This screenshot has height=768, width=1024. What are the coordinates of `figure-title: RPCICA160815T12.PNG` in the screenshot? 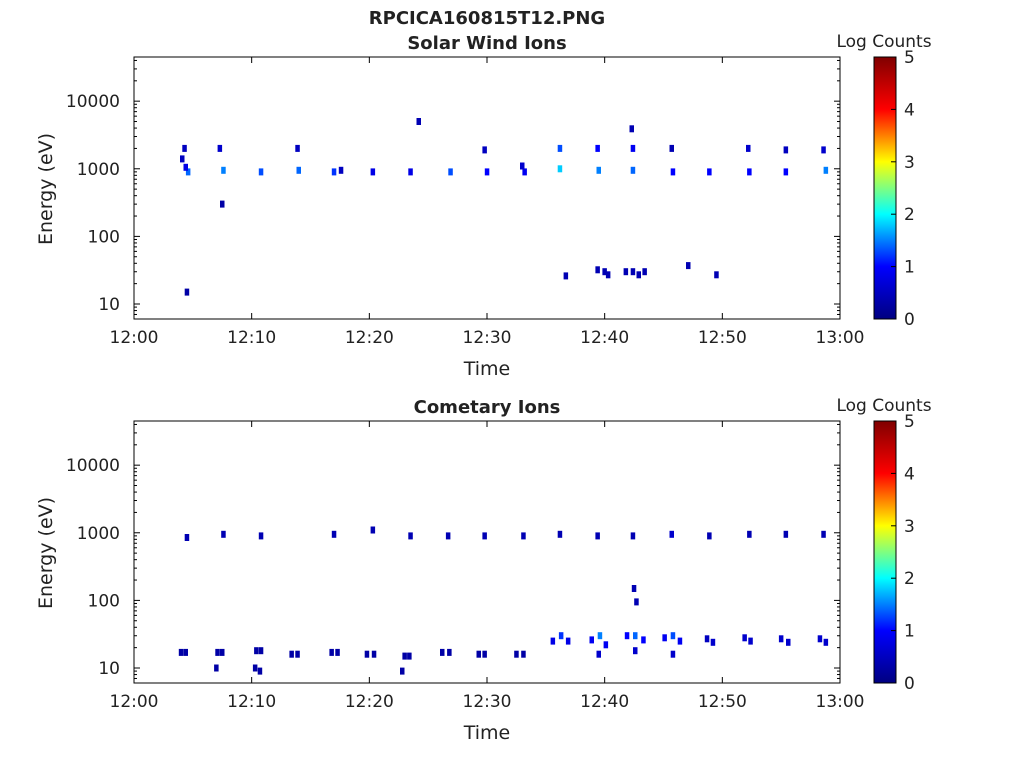 It's located at (487, 18).